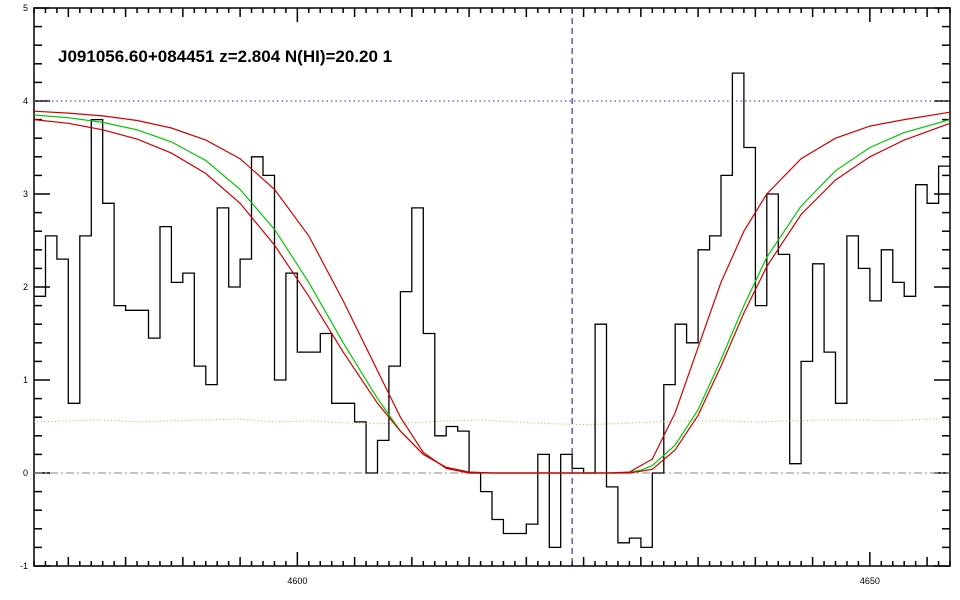  Describe the element at coordinates (870, 581) in the screenshot. I see `x-tick-label: 4650` at that location.